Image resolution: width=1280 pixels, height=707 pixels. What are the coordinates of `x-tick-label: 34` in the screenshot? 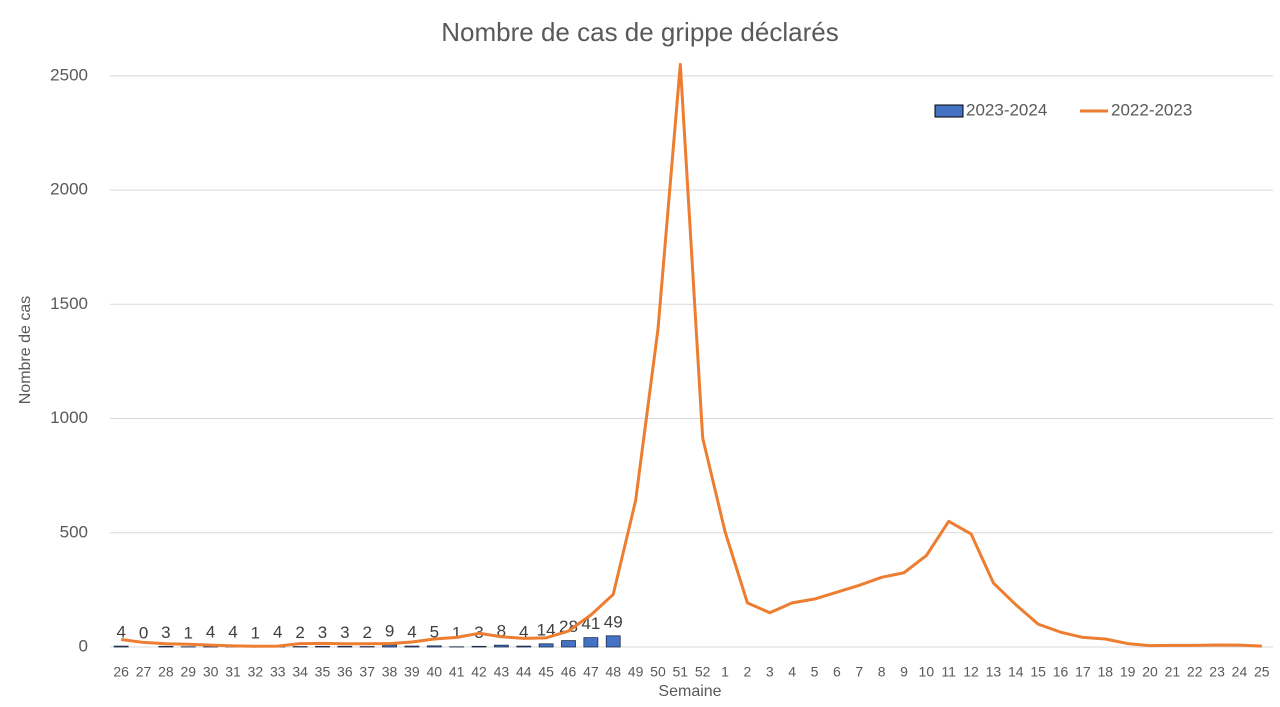 It's located at (300, 672).